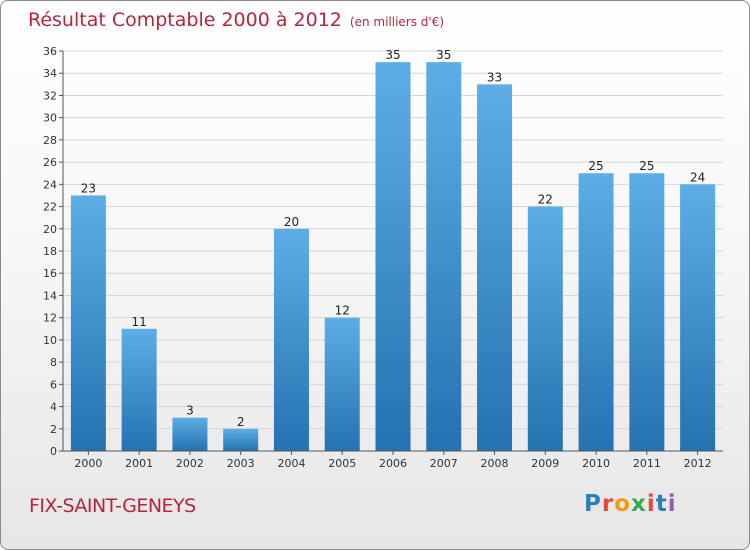 This screenshot has height=550, width=750. Describe the element at coordinates (50, 162) in the screenshot. I see `y-tick-label: 26` at that location.